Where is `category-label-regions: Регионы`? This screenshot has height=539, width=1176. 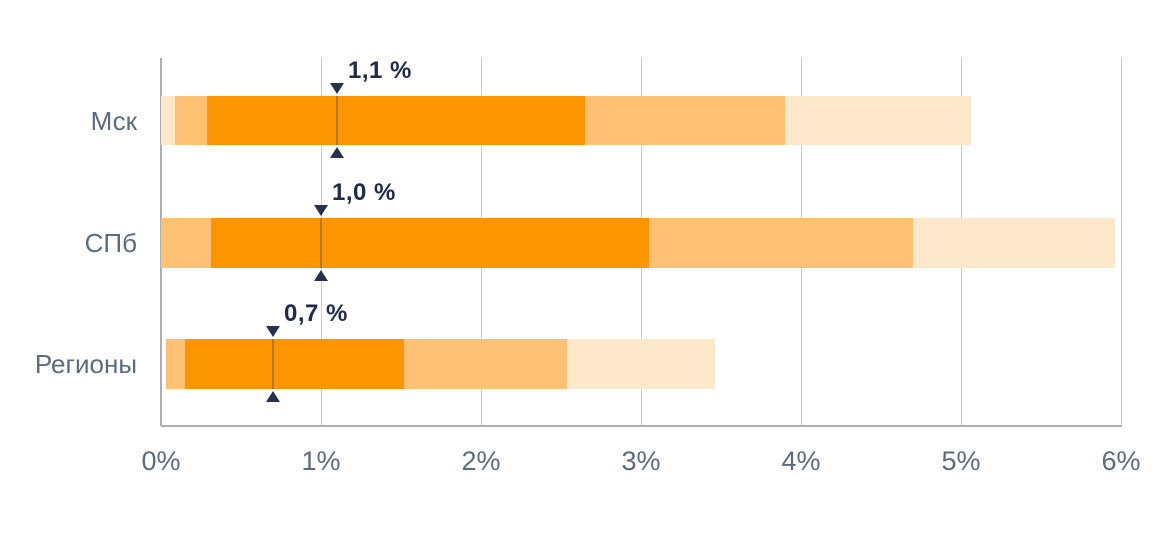
category-label-regions: Регионы is located at coordinates (85, 364).